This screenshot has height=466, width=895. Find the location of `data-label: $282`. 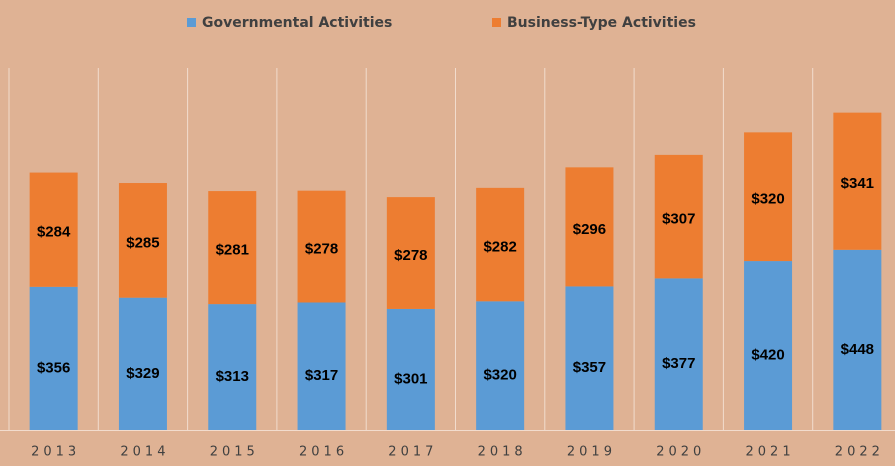

data-label: $282 is located at coordinates (499, 247).